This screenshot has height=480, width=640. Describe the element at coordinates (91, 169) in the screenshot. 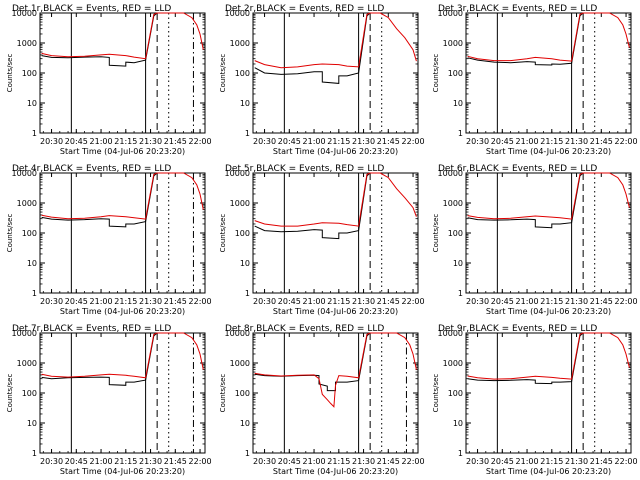

I see `panel-title: Det 4r,BLACK = Events, RED = LLD` at that location.